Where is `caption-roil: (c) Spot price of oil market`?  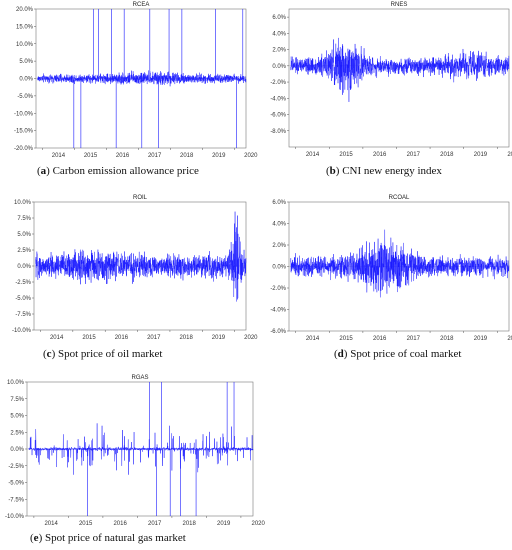
caption-roil: (c) Spot price of oil market is located at coordinates (103, 354).